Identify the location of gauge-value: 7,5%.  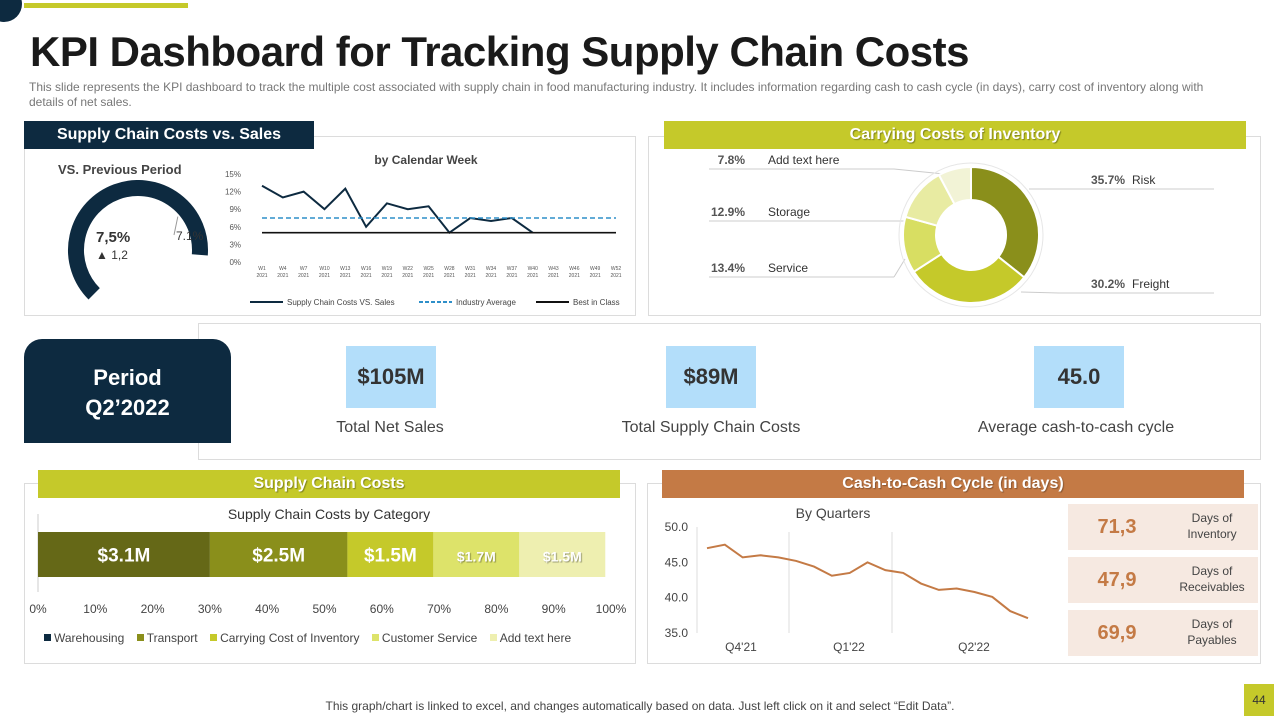
(113, 237).